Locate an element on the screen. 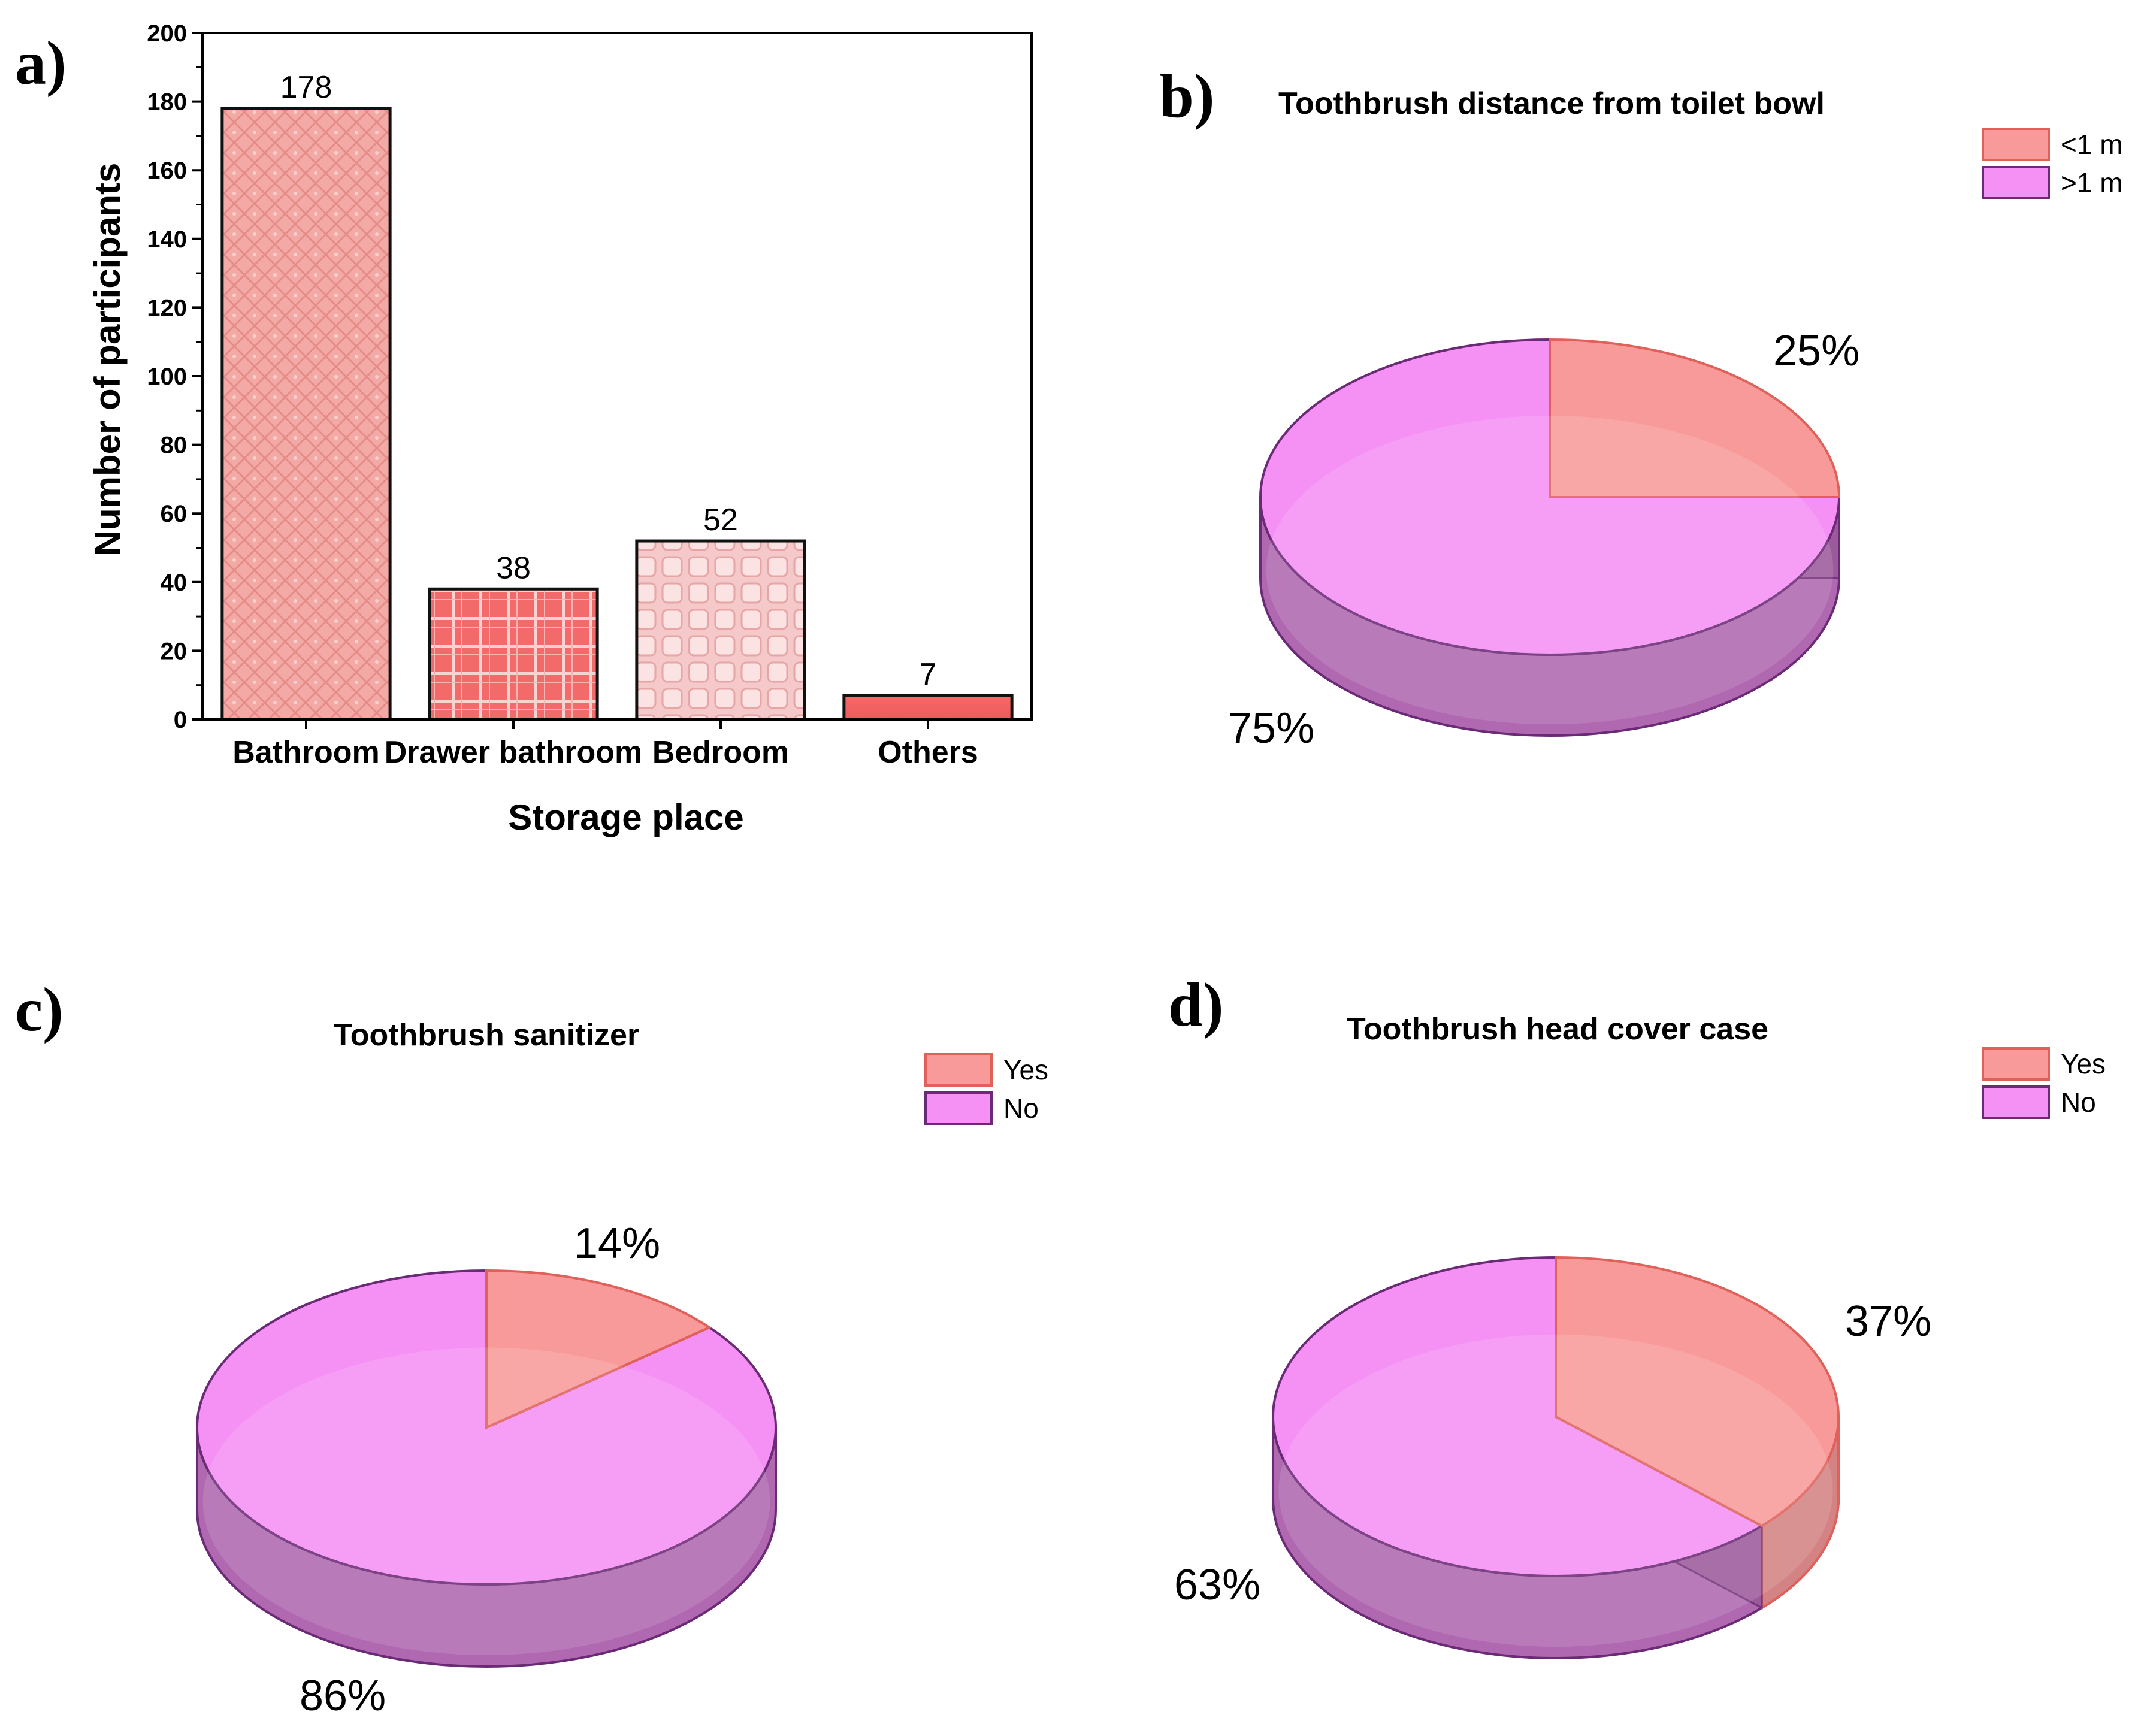 This screenshot has width=2141, height=1736. pie-title: Toothbrush sanitizer is located at coordinates (486, 1035).